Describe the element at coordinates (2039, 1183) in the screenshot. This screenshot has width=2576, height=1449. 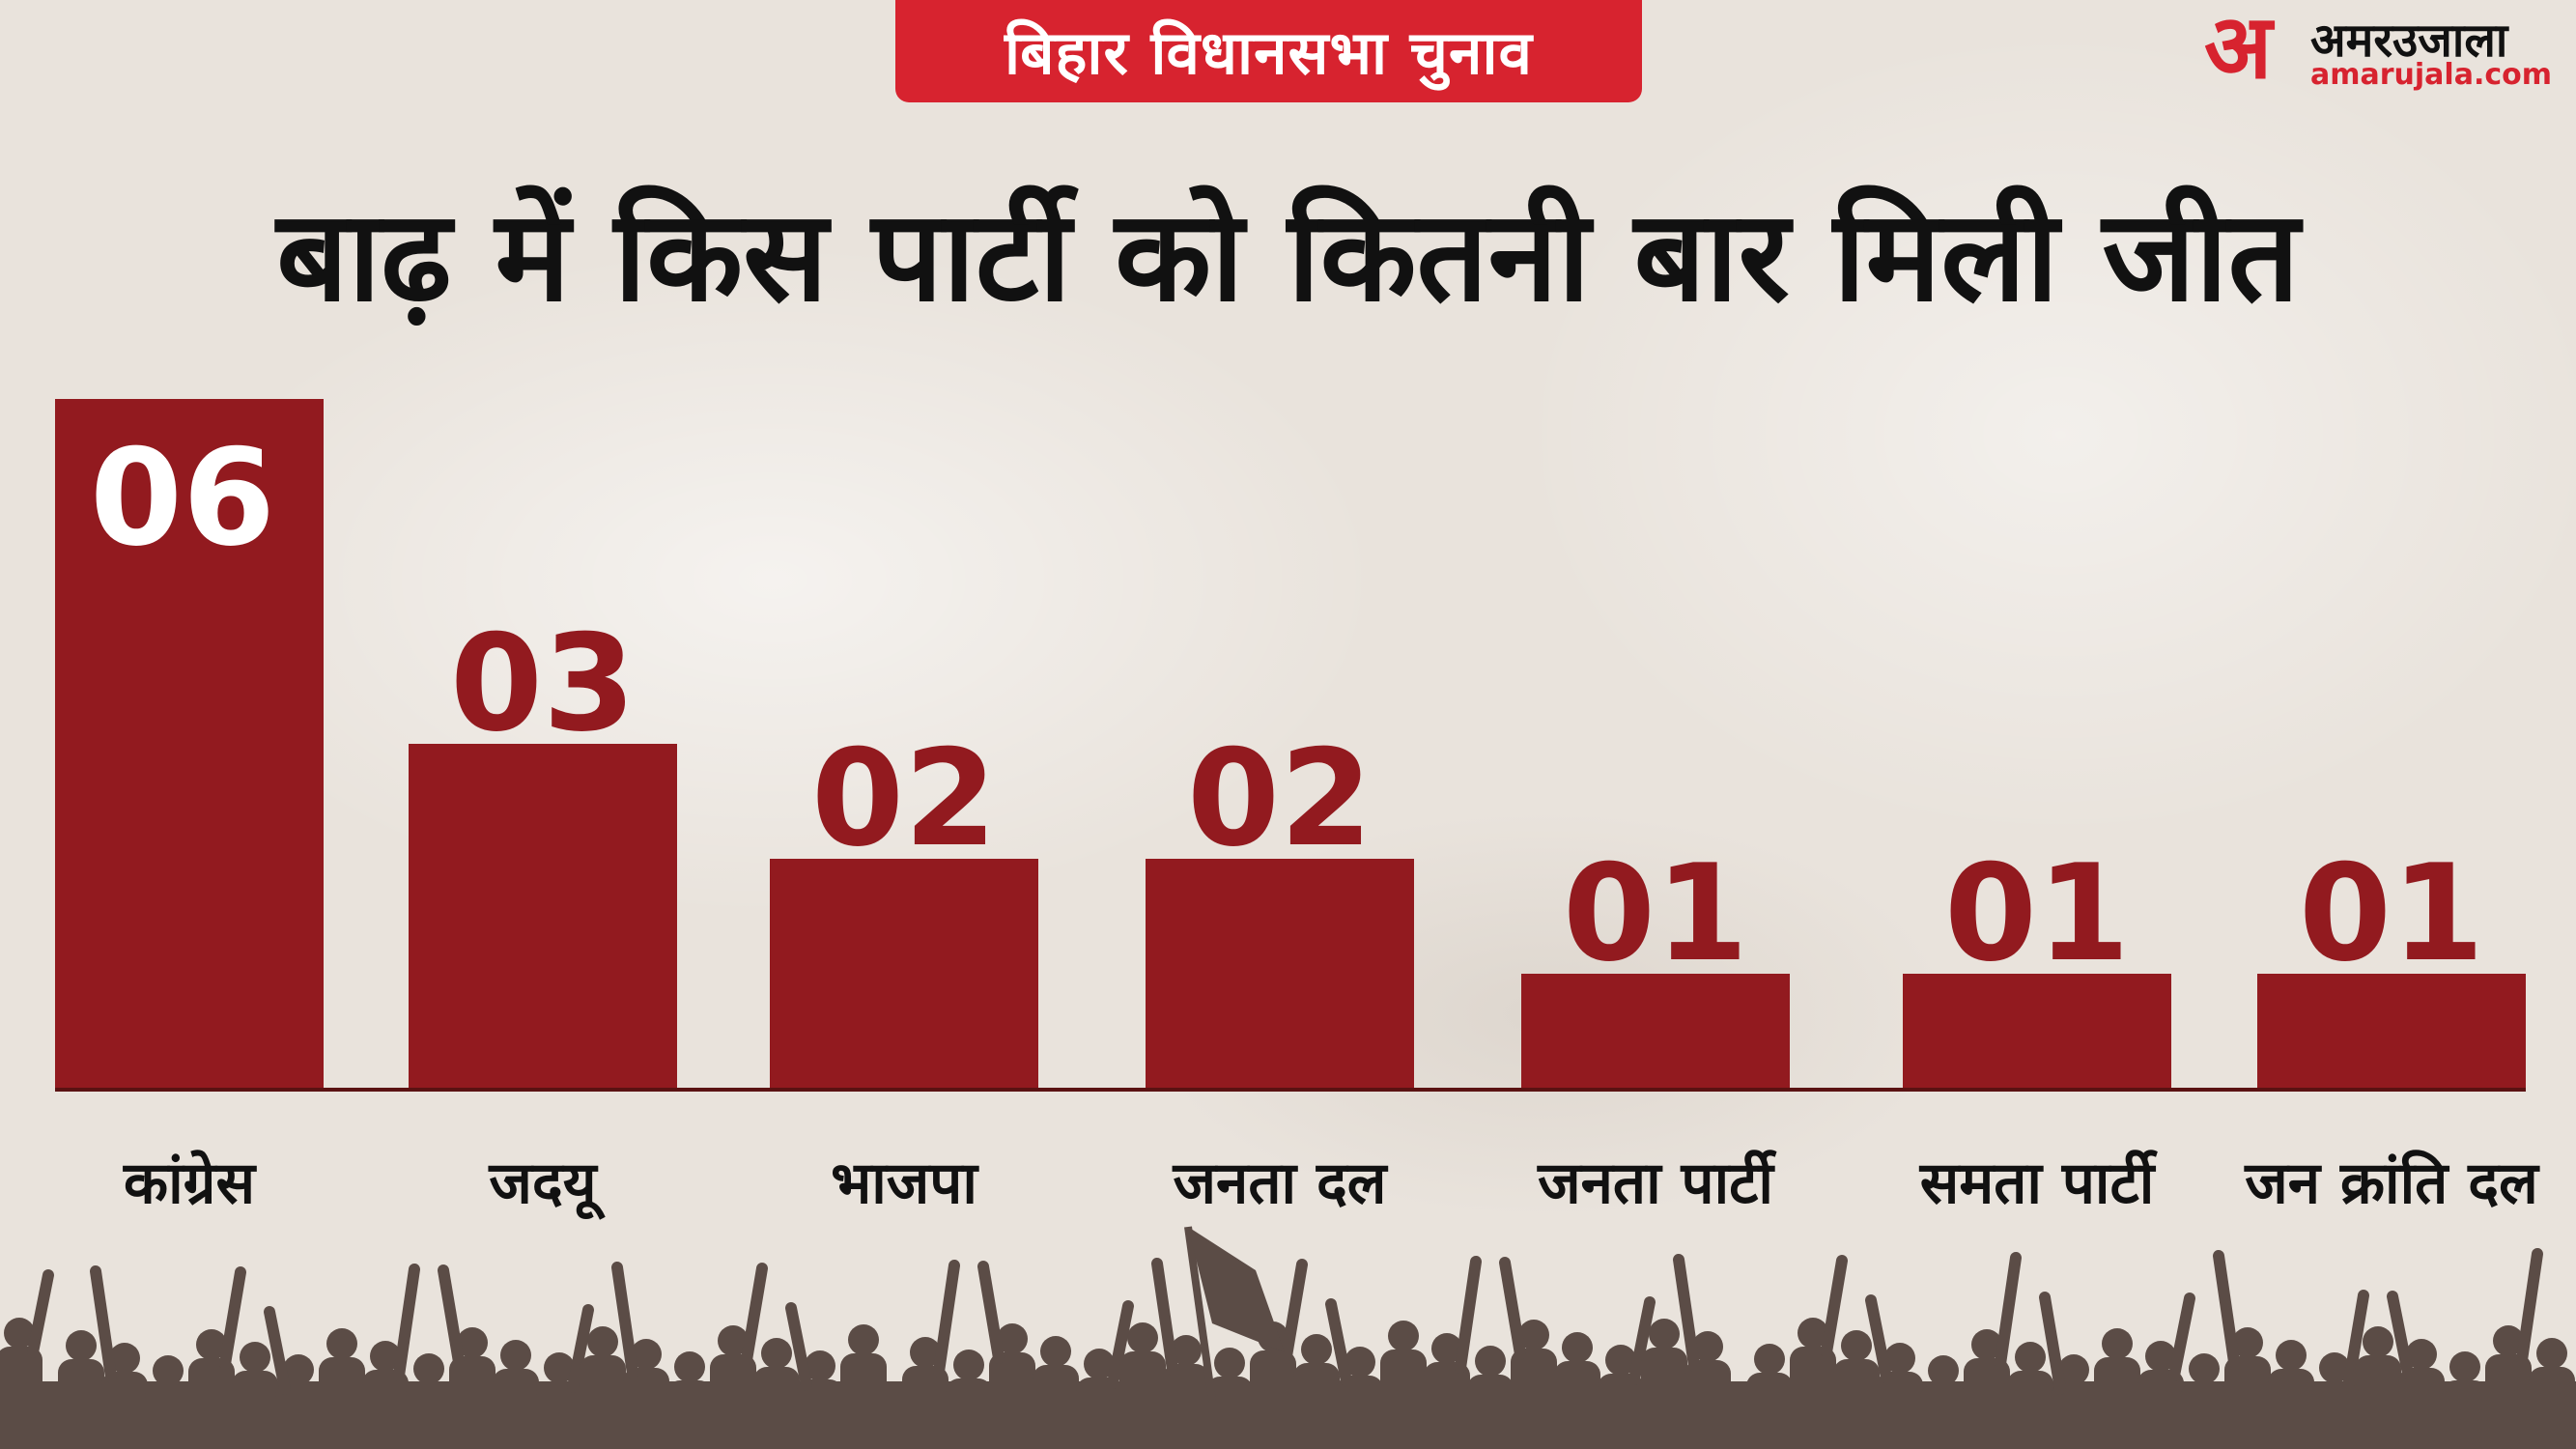
I see `category-label-5: समता पार्टी` at that location.